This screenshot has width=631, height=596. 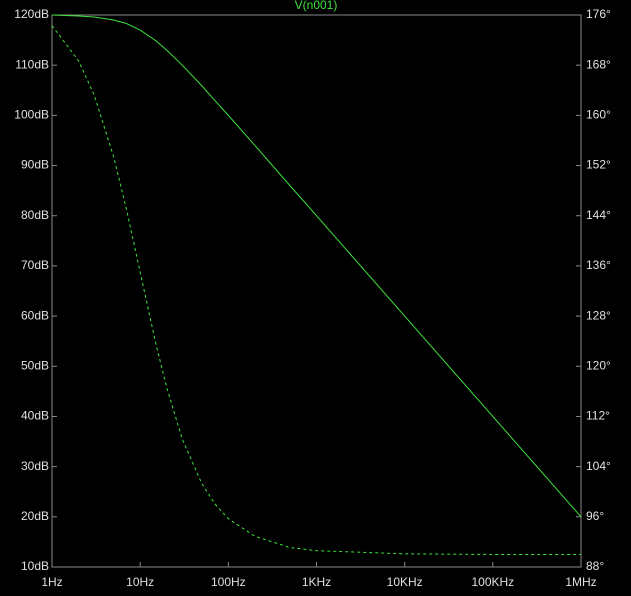 I want to click on y2-tick-label: 152°, so click(x=598, y=165).